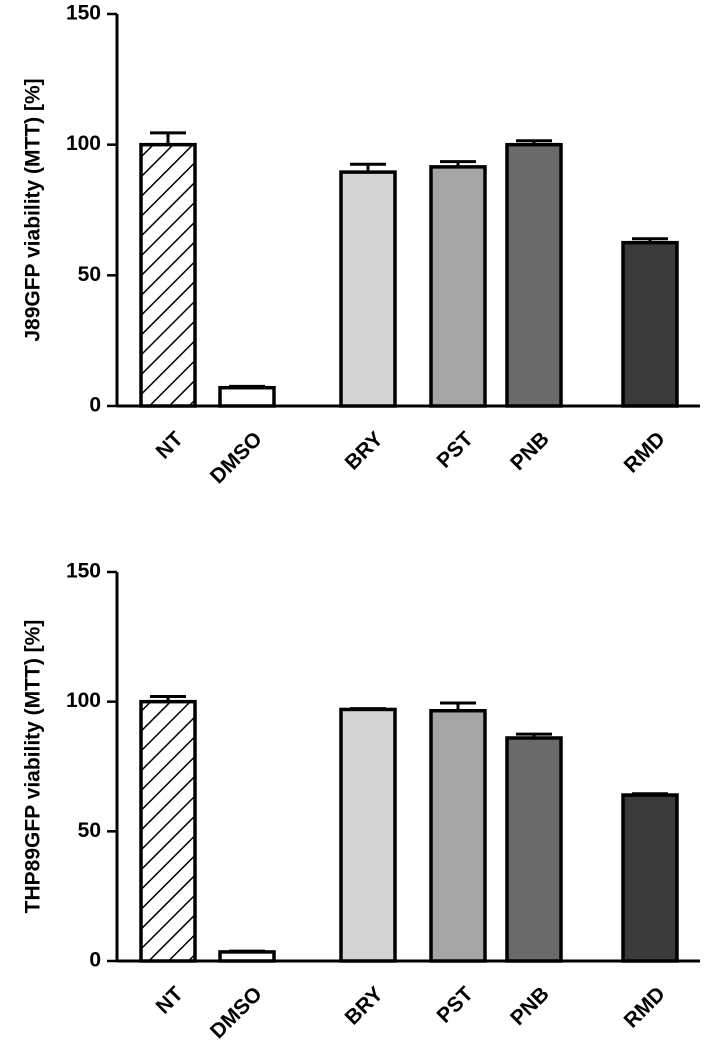 This screenshot has height=1061, width=709. Describe the element at coordinates (33, 209) in the screenshot. I see `y-axis-label: J89GFP viability (MTT) [%]` at that location.